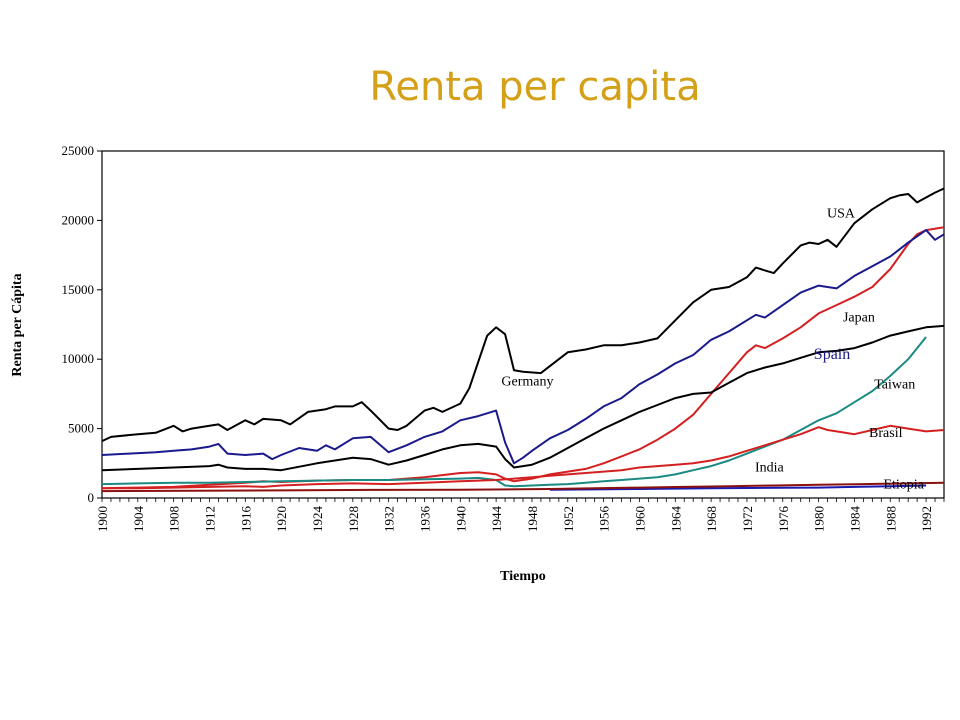 The height and width of the screenshot is (720, 960). Describe the element at coordinates (523, 457) in the screenshot. I see `series-line-brasil` at that location.